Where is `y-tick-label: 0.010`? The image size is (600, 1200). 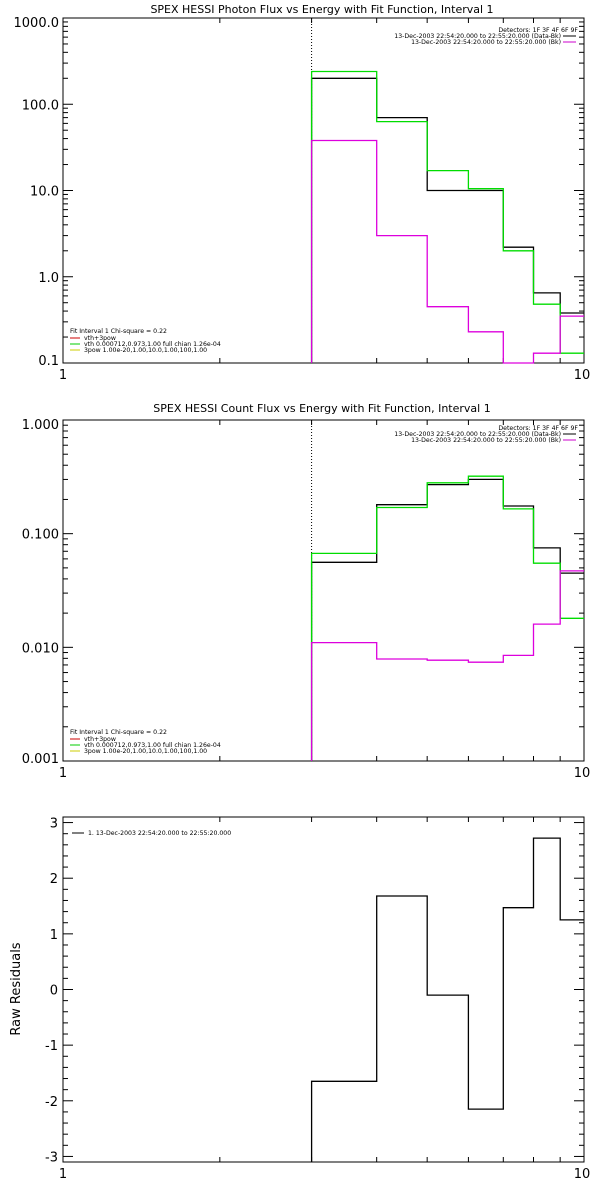
y-tick-label: 0.010 is located at coordinates (40, 648).